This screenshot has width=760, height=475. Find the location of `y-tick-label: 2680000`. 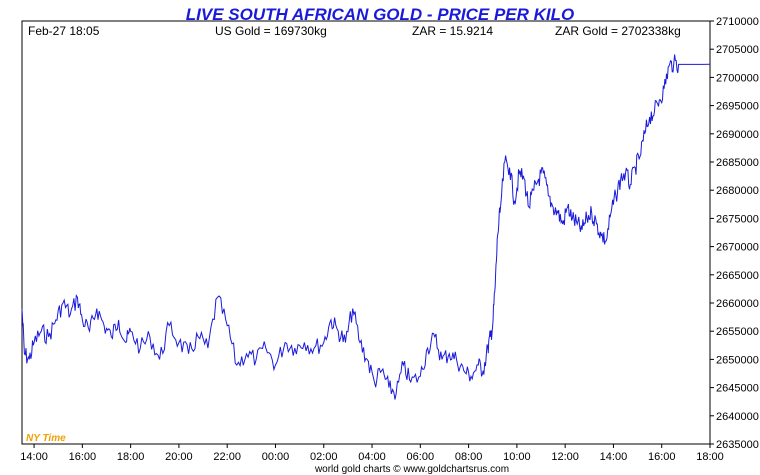

y-tick-label: 2680000 is located at coordinates (737, 191).